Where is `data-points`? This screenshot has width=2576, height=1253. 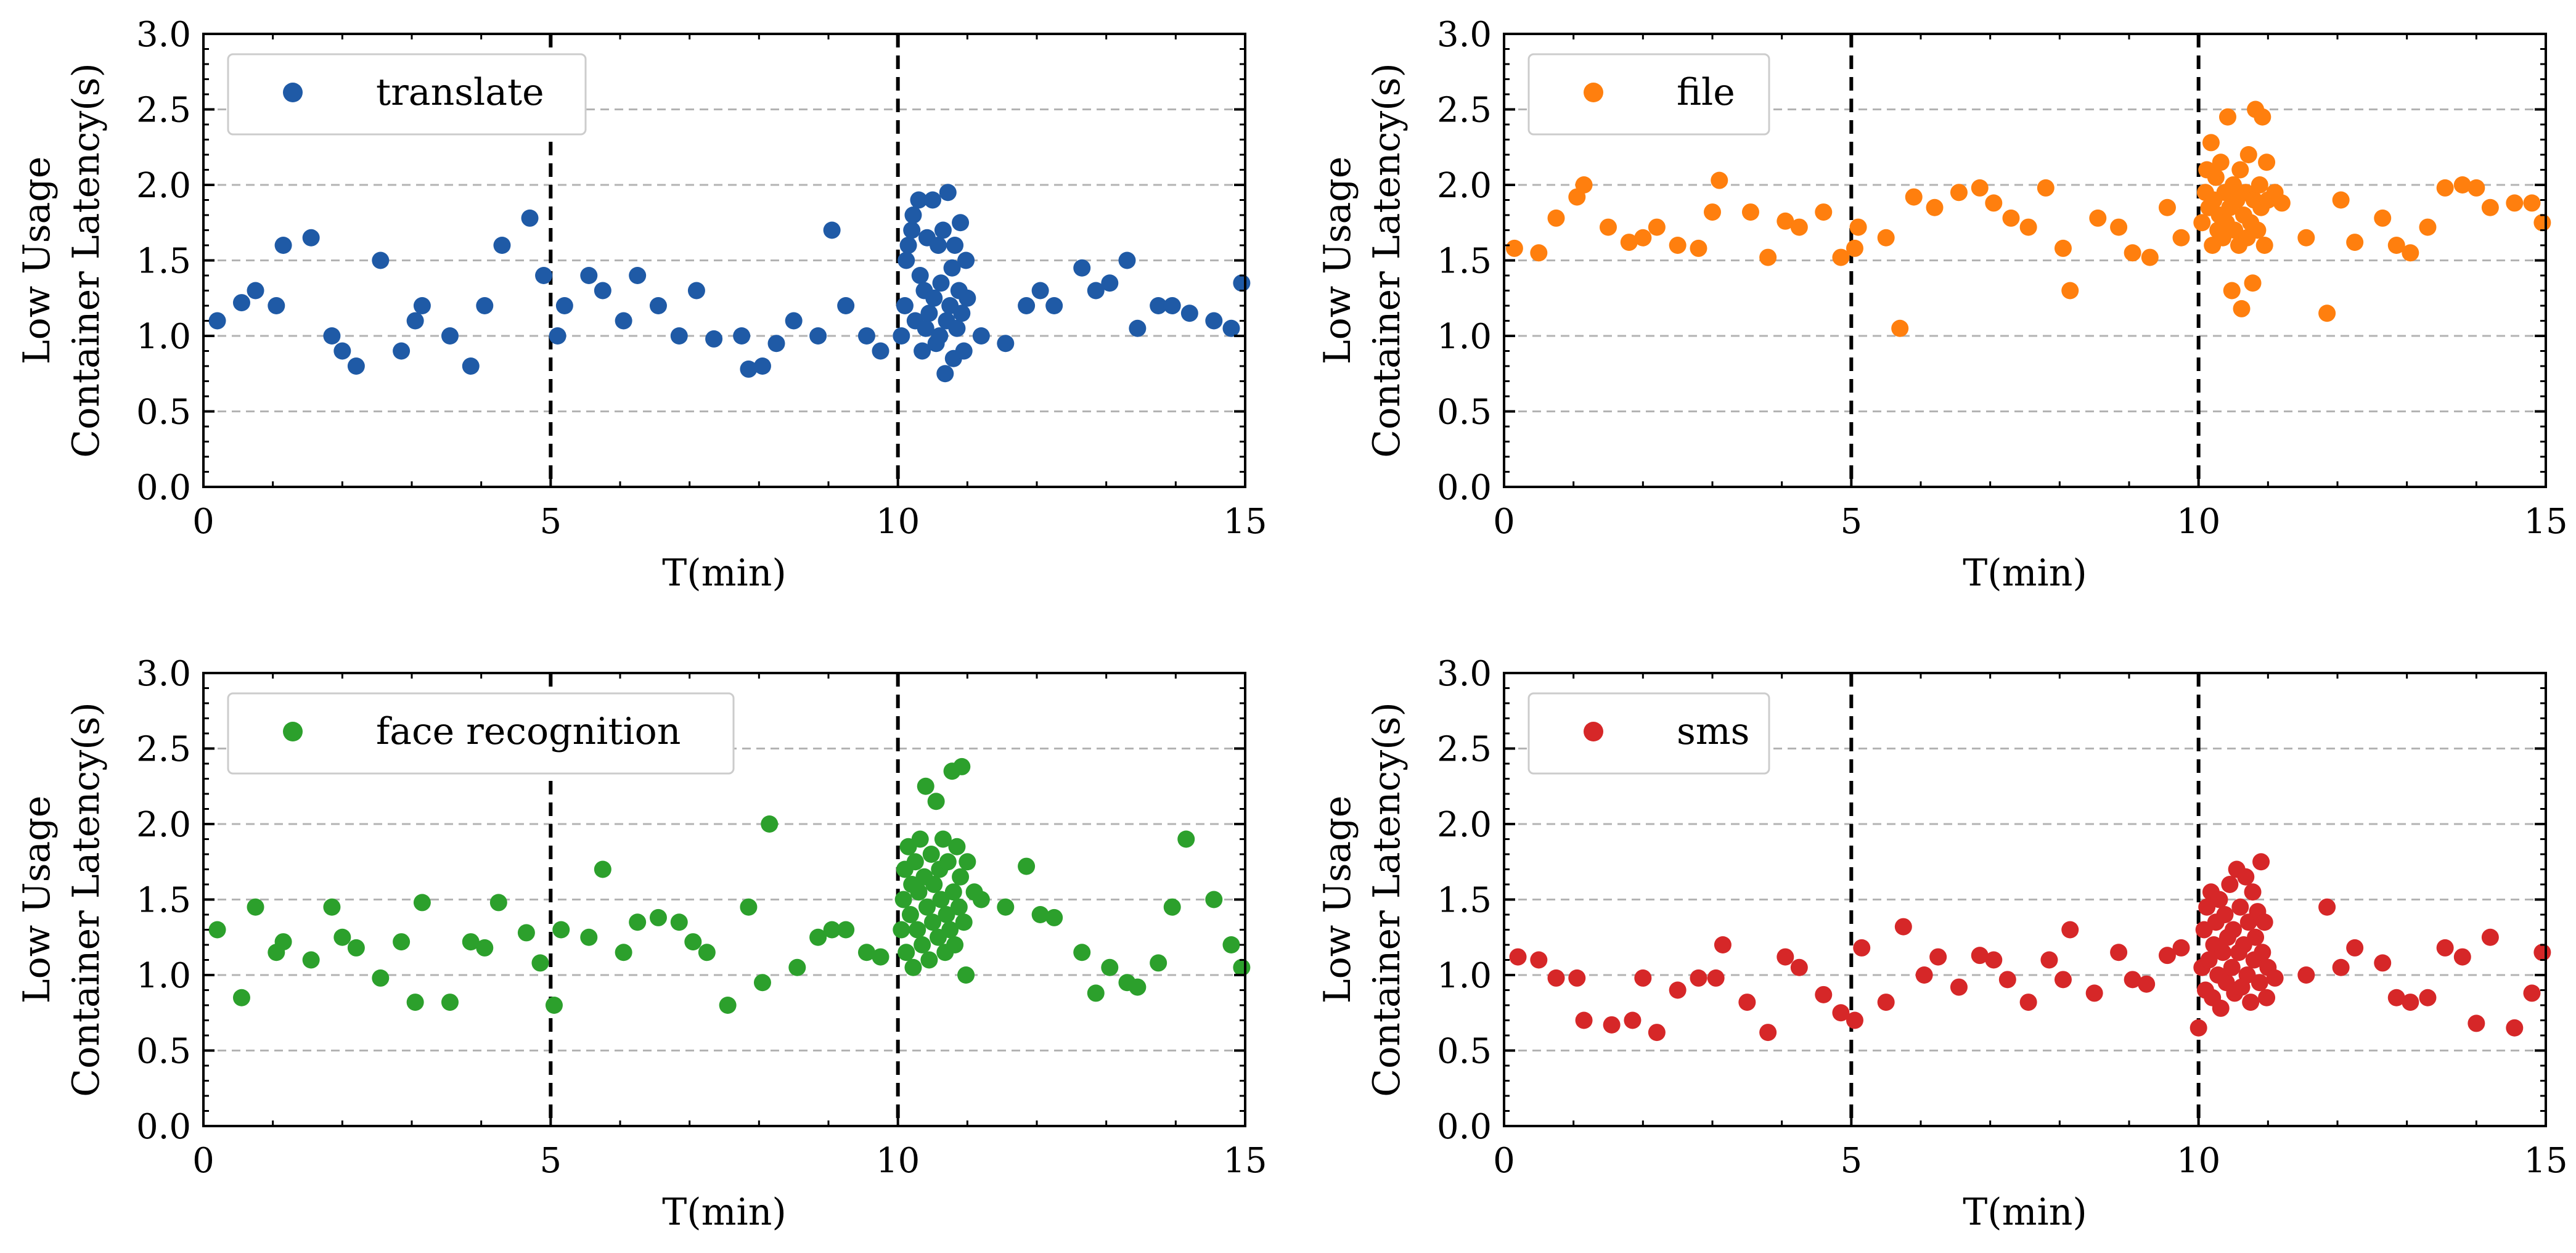
data-points is located at coordinates (2028, 219).